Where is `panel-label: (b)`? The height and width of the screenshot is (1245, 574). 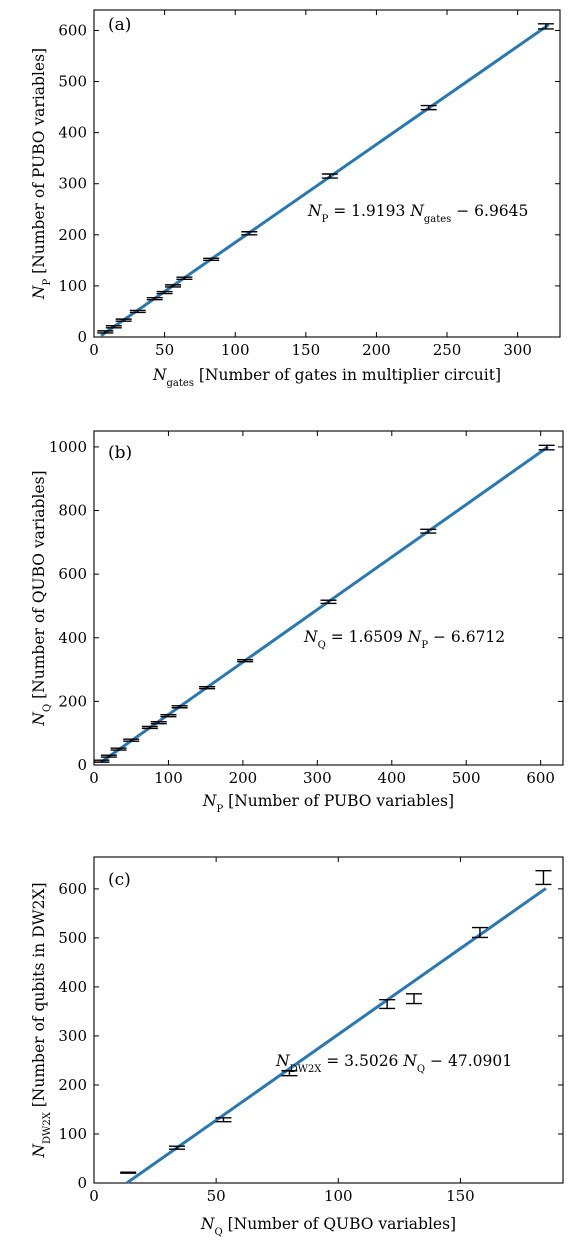
panel-label: (b) is located at coordinates (120, 453).